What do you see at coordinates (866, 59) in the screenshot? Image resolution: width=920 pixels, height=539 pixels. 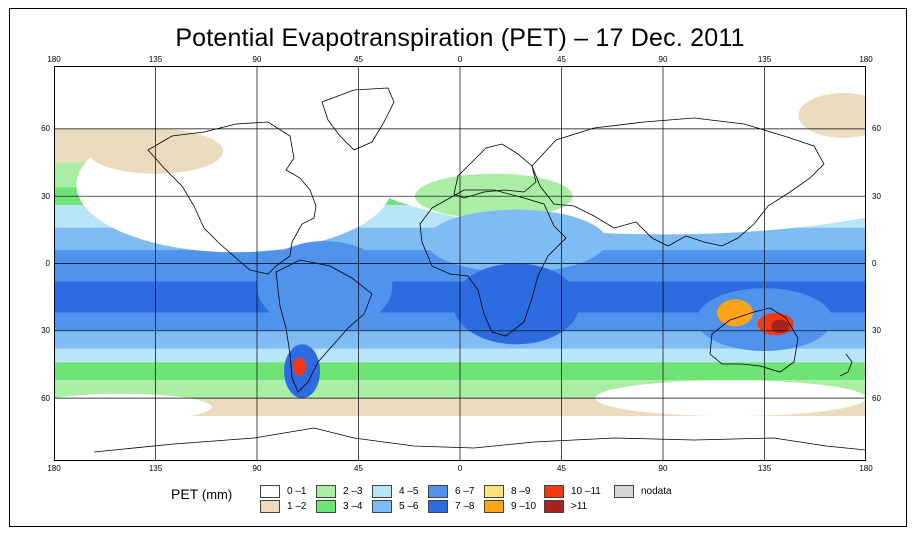 I see `lon-tick-top-8: 180` at bounding box center [866, 59].